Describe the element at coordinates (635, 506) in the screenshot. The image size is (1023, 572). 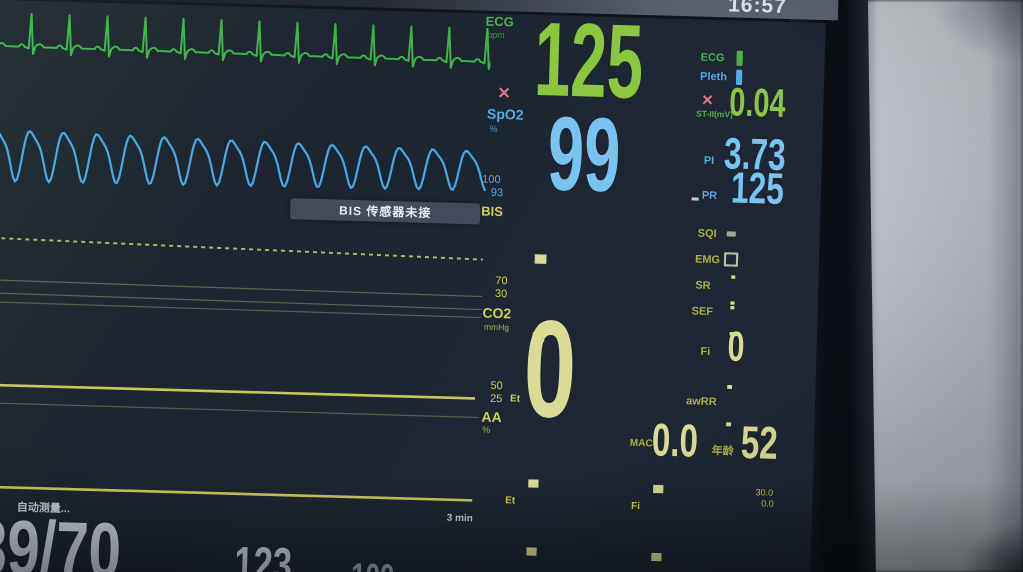
I see `aa-fi-label: Fi` at that location.